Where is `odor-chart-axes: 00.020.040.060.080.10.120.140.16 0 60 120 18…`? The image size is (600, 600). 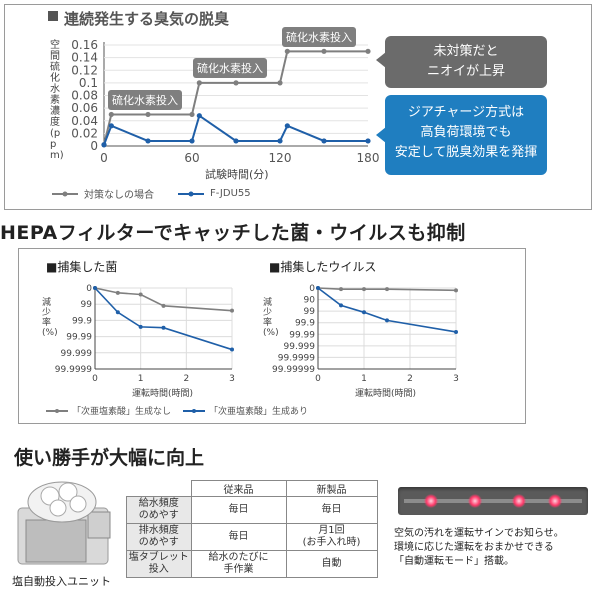
odor-chart-axes: 00.020.040.060.080.10.120.140.16 0 60 120 18… is located at coordinates (225, 101).